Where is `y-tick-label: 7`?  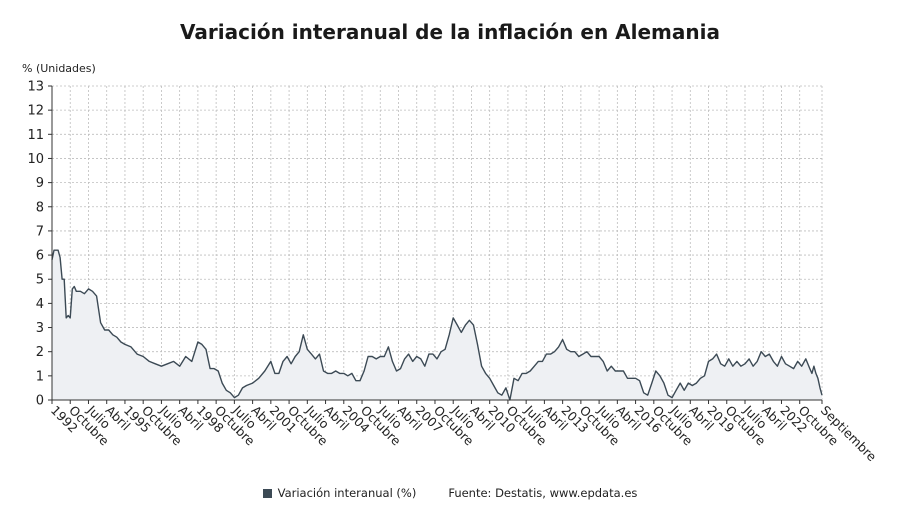
y-tick-label: 7 is located at coordinates (40, 231).